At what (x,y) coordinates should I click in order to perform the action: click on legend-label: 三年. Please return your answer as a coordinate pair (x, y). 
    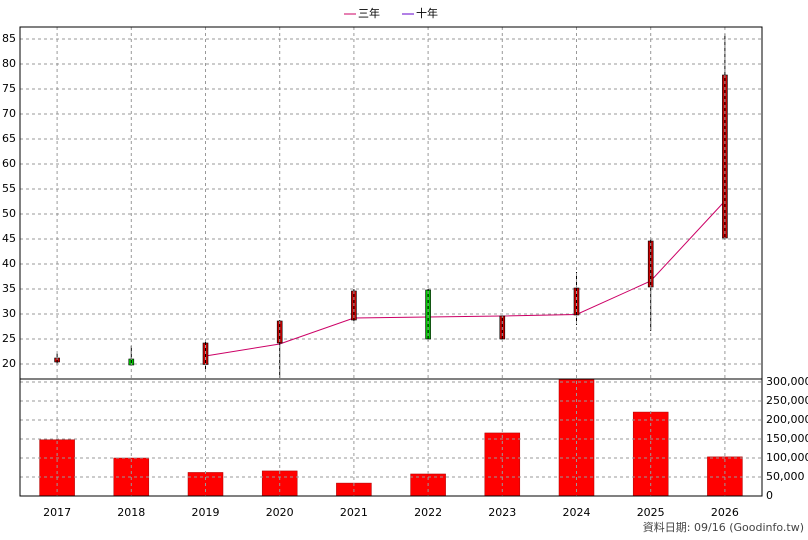
    Looking at the image, I should click on (369, 13).